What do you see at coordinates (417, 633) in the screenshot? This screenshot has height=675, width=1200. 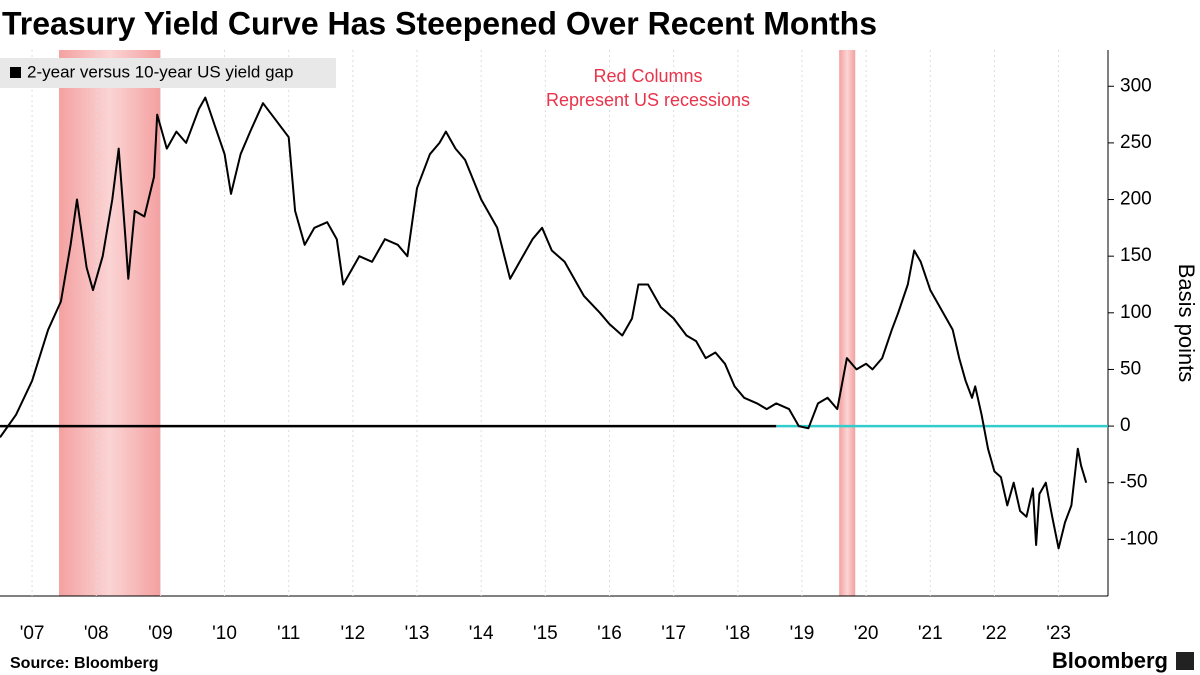 I see `x-tick-label: '13` at bounding box center [417, 633].